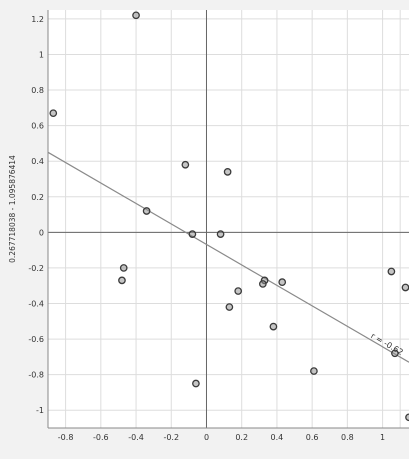 The height and width of the screenshot is (459, 409). Describe the element at coordinates (37, 90) in the screenshot. I see `y-tick-label: 0.8` at that location.